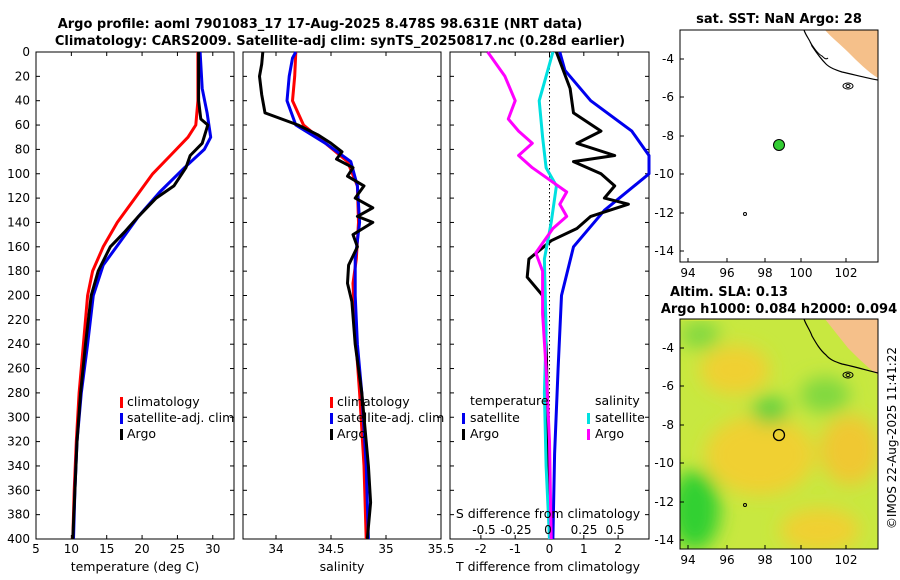 Image resolution: width=900 pixels, height=580 pixels. What do you see at coordinates (515, 530) in the screenshot?
I see `s-tick-label: -0.25` at bounding box center [515, 530].